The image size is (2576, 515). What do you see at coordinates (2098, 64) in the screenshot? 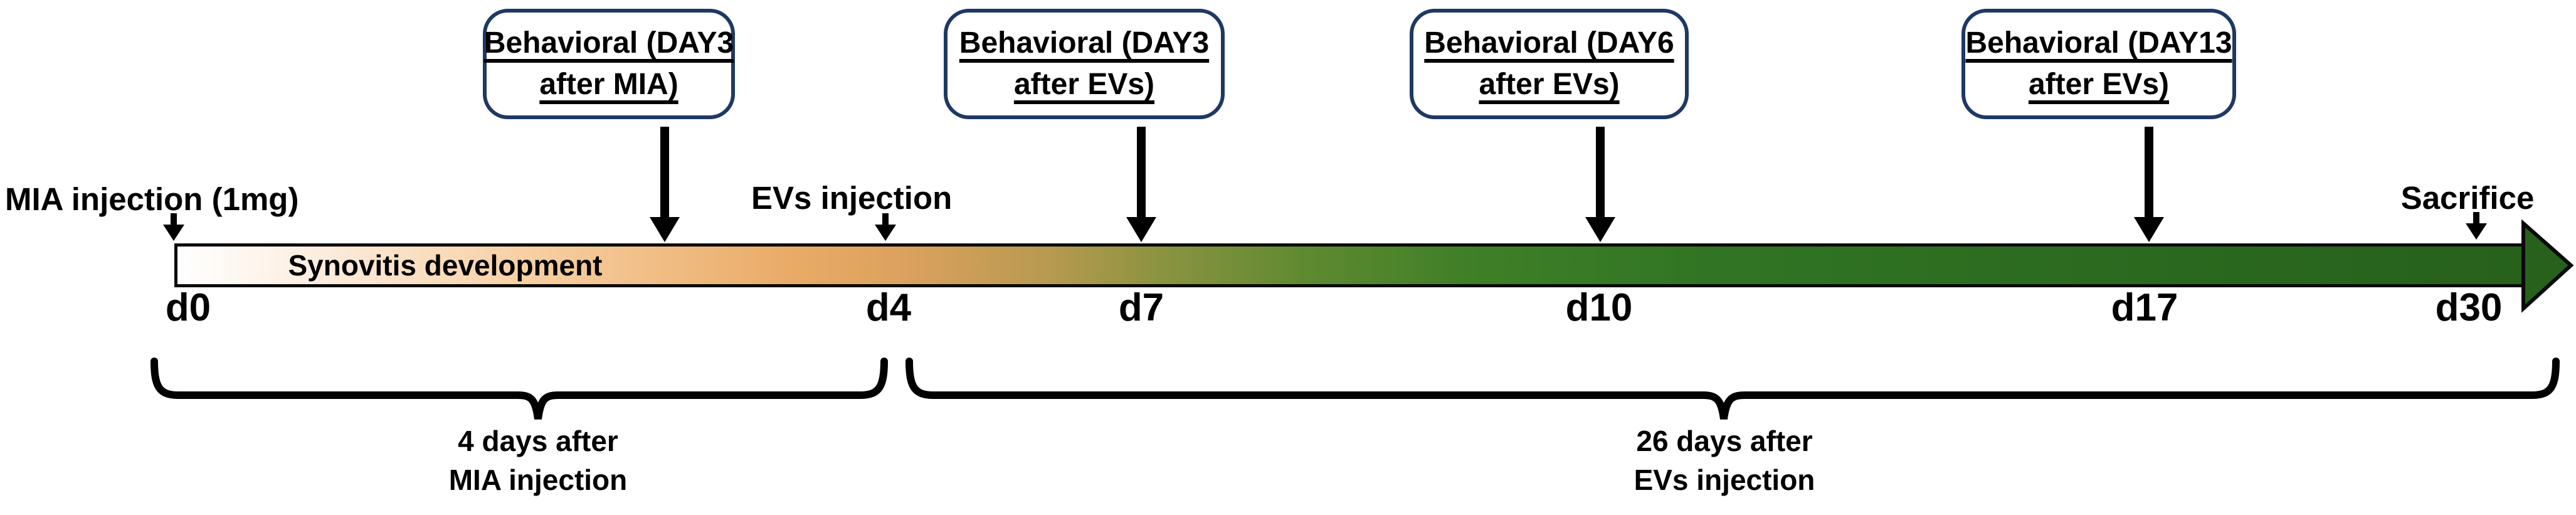
I see `behavioral-box-day13-evs: Behavioral (DAY13 after EVs)` at bounding box center [2098, 64].